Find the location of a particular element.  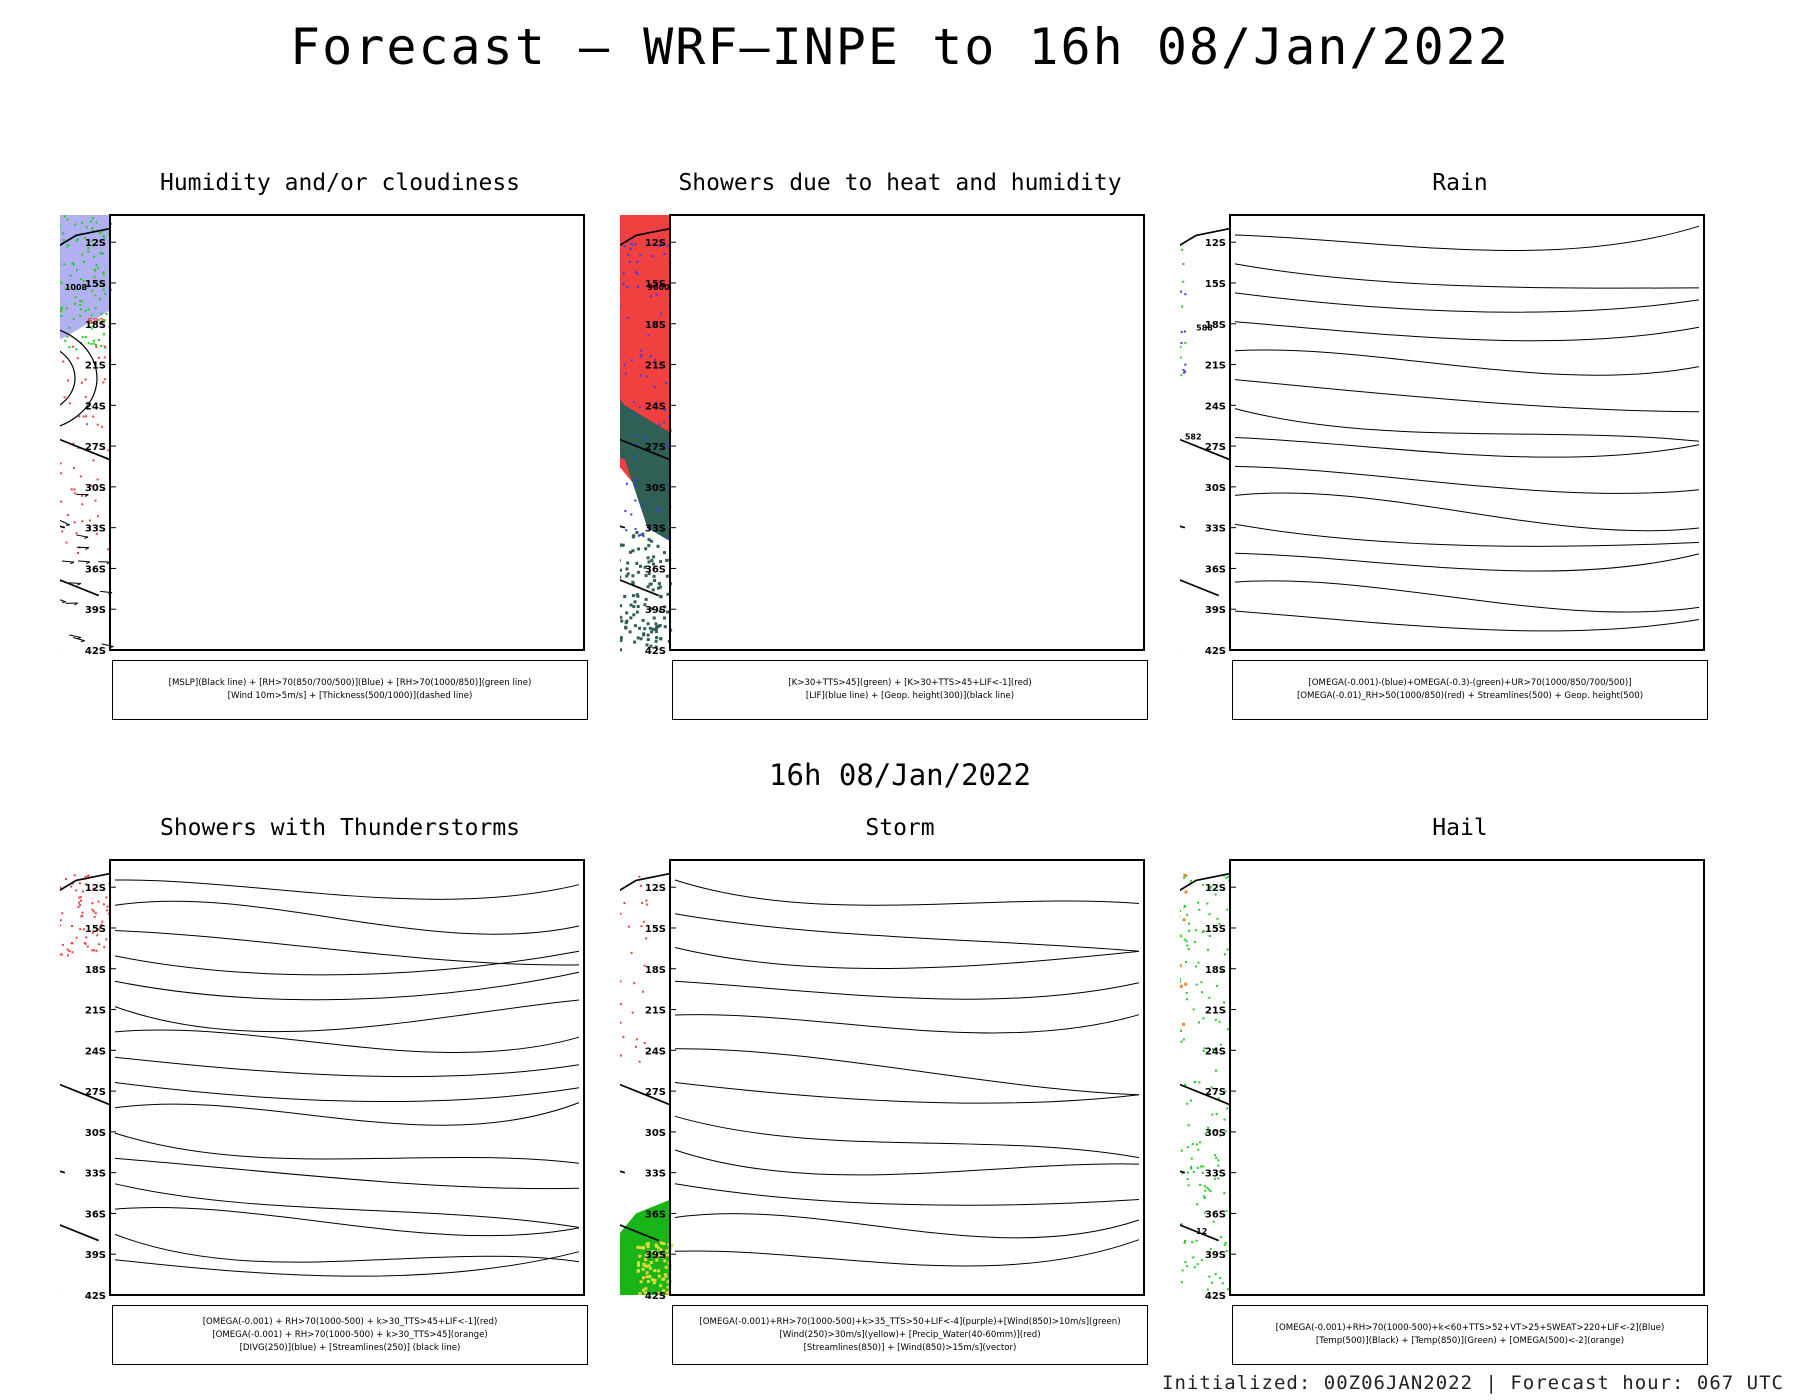

lat-label: 30S is located at coordinates (95, 488).